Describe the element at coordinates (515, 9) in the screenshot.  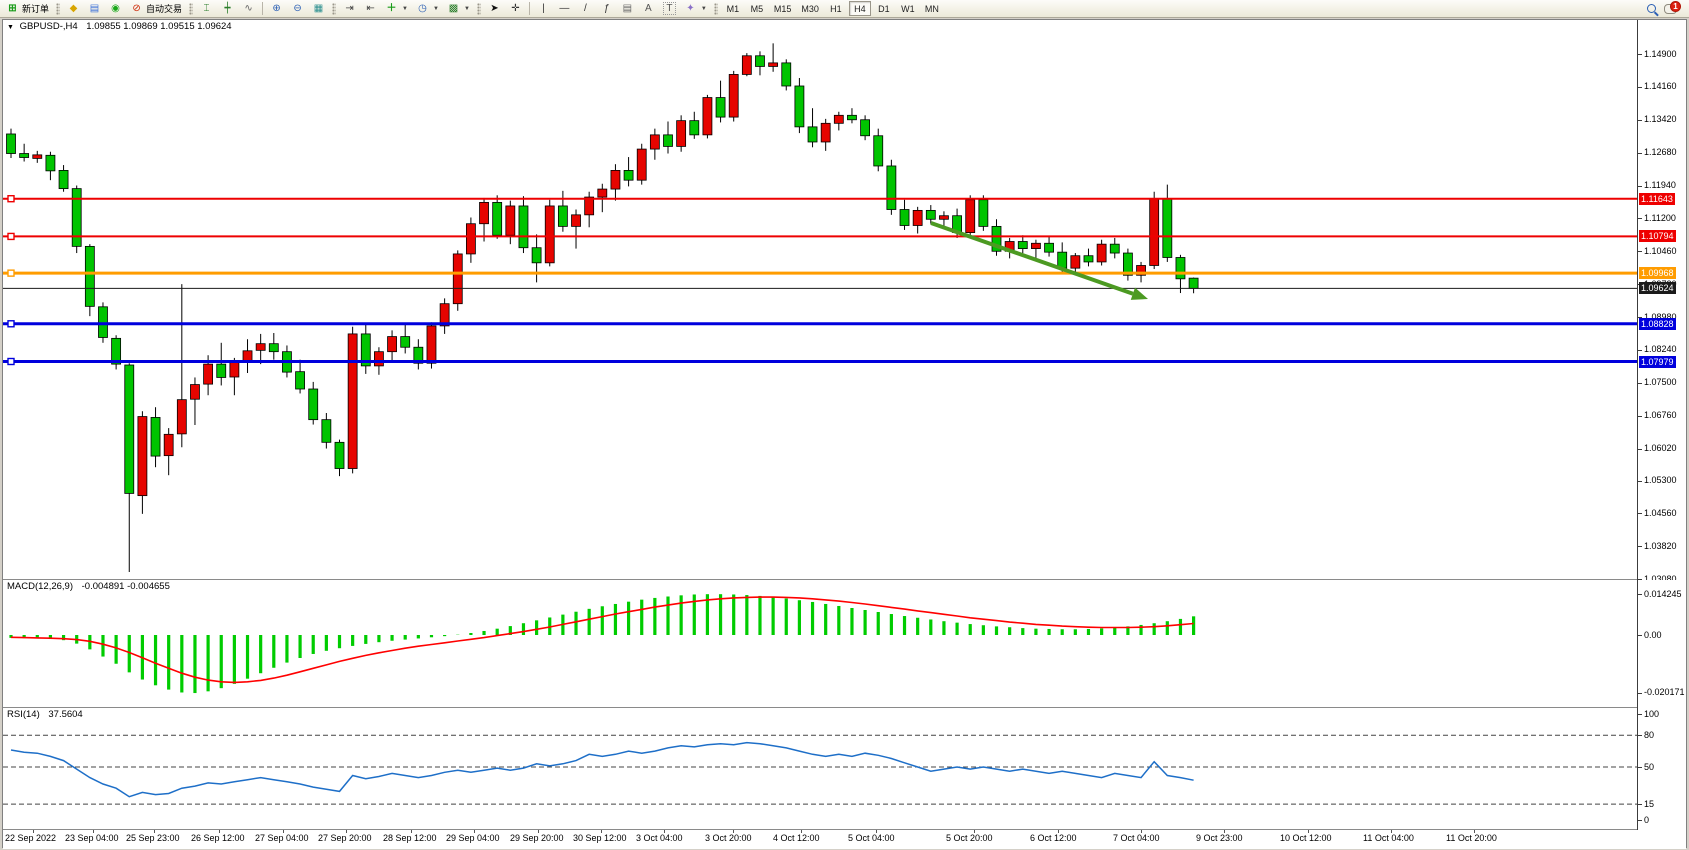
I see `crosshair-tool-button: ✛` at that location.